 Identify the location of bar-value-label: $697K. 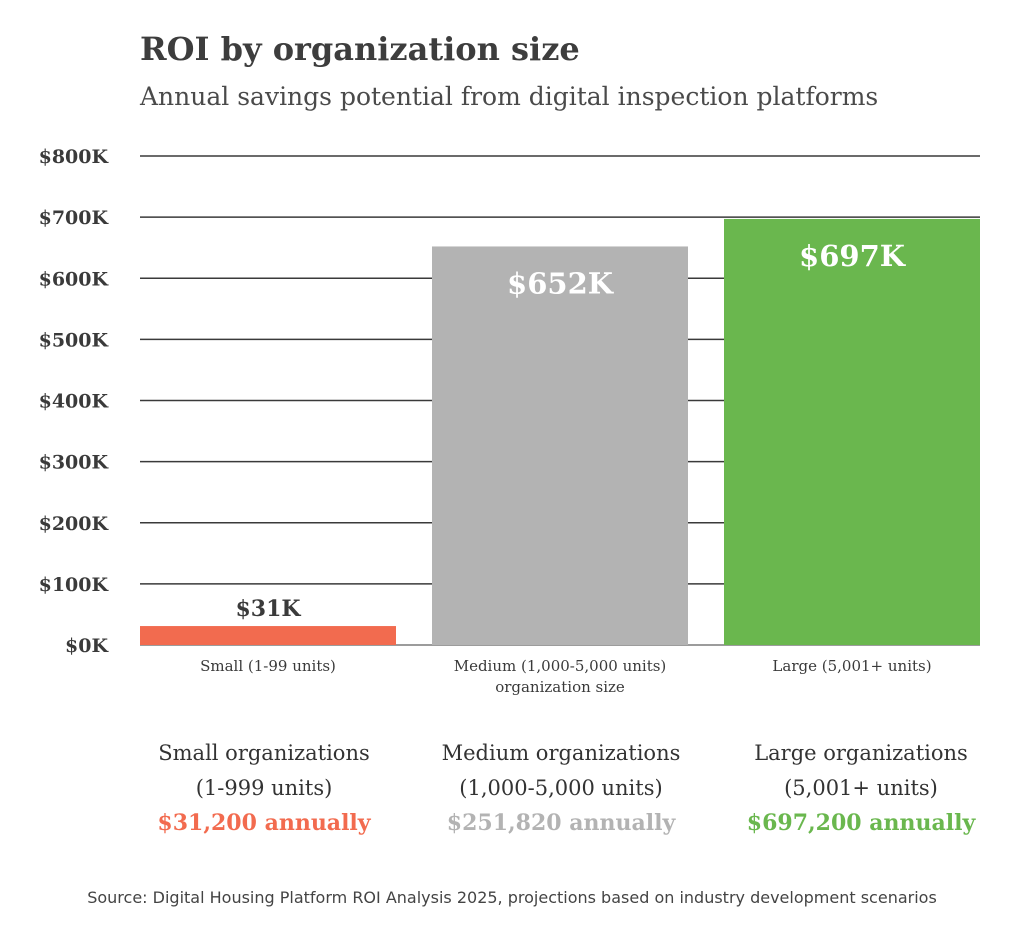
(853, 256).